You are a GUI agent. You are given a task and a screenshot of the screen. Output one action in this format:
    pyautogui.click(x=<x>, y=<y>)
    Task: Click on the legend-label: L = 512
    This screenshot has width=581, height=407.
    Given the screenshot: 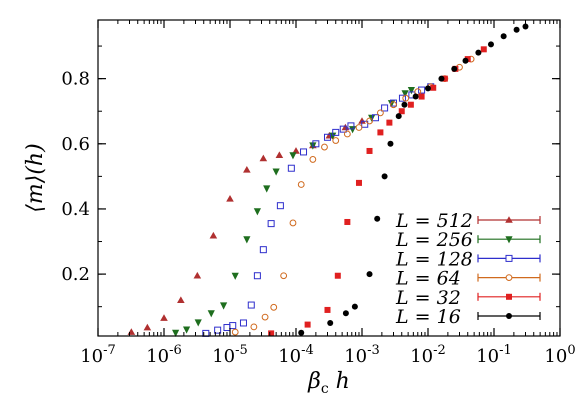 What is the action you would take?
    pyautogui.click(x=434, y=221)
    